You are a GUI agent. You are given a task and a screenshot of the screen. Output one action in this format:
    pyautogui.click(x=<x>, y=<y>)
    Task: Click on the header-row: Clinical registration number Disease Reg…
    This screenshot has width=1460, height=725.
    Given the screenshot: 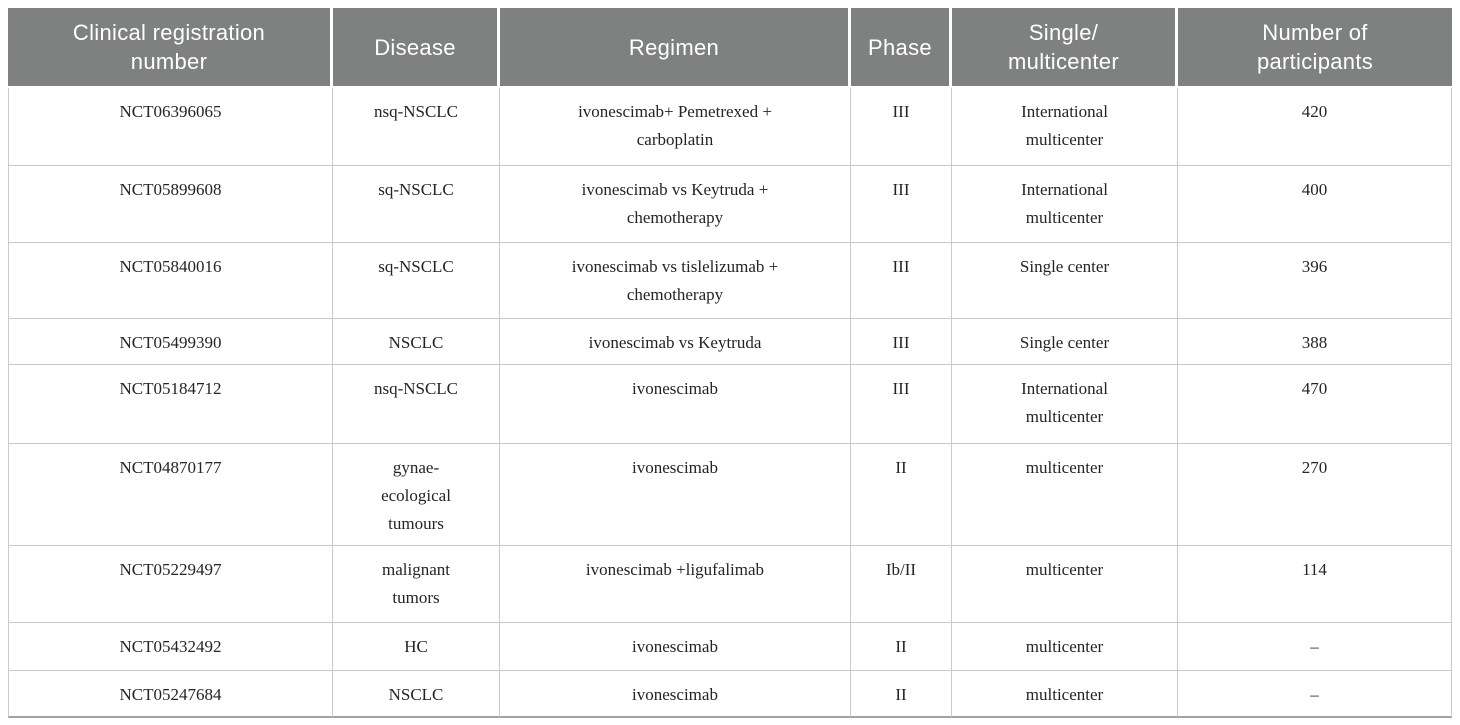 What is the action you would take?
    pyautogui.click(x=730, y=48)
    